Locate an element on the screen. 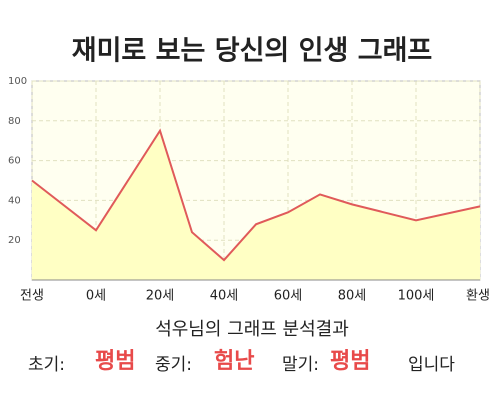 This screenshot has width=500, height=400. y-tick-label: 60 is located at coordinates (14, 161).